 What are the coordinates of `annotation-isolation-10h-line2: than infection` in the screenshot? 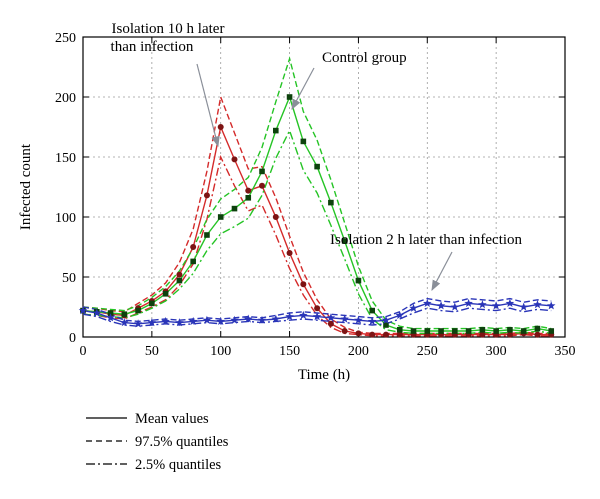 It's located at (152, 47).